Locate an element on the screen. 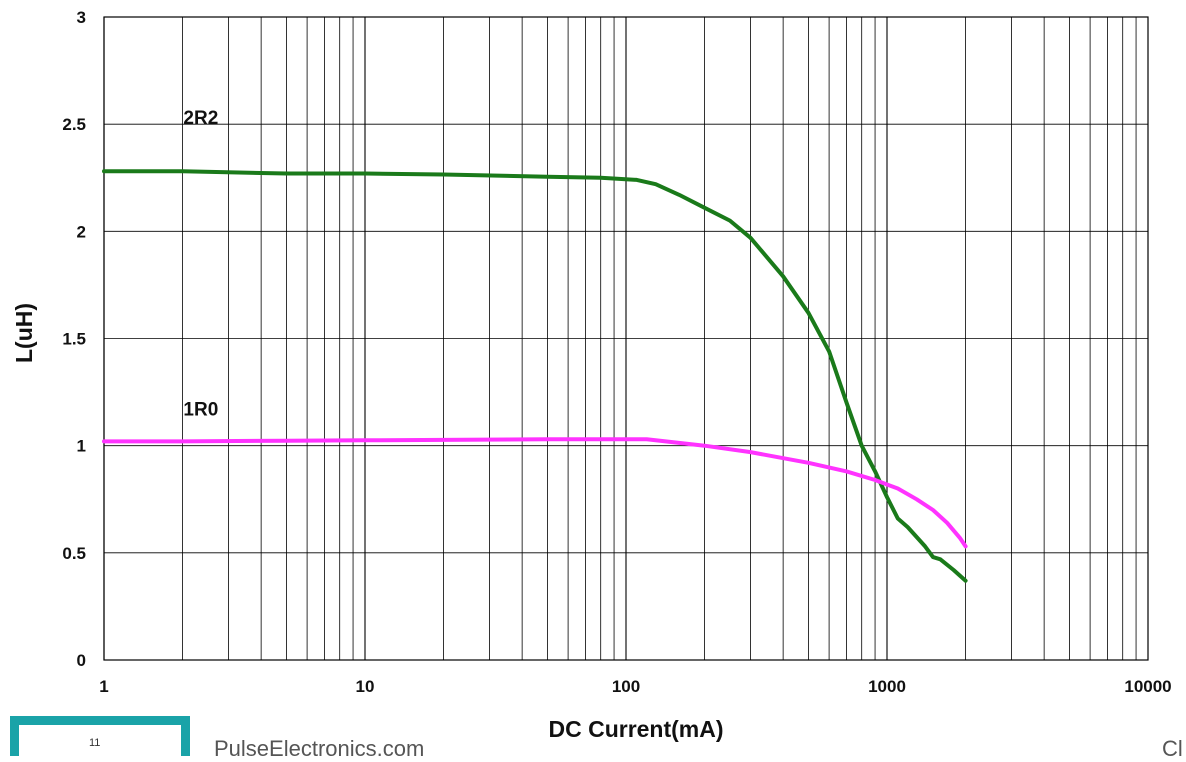 The height and width of the screenshot is (762, 1186). y-tick-label: 1 is located at coordinates (81, 446).